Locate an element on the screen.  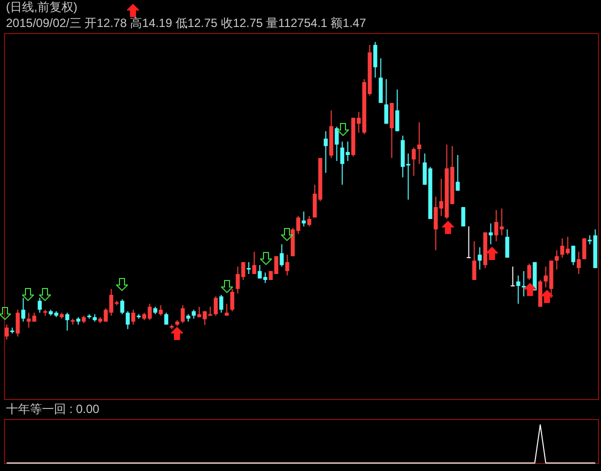
chart-title: (日线,前复权) is located at coordinates (42, 7).